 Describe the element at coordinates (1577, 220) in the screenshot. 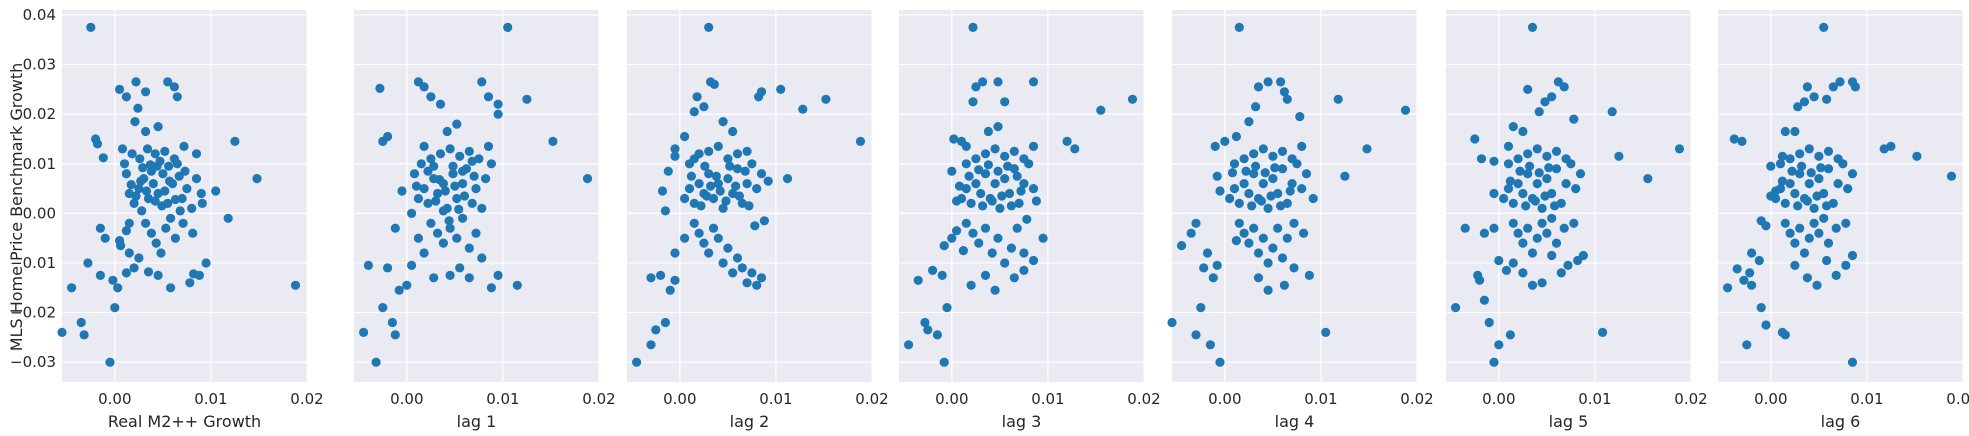

I see `scatter-panel: 0.00 0.01 0.02 lag 5` at that location.